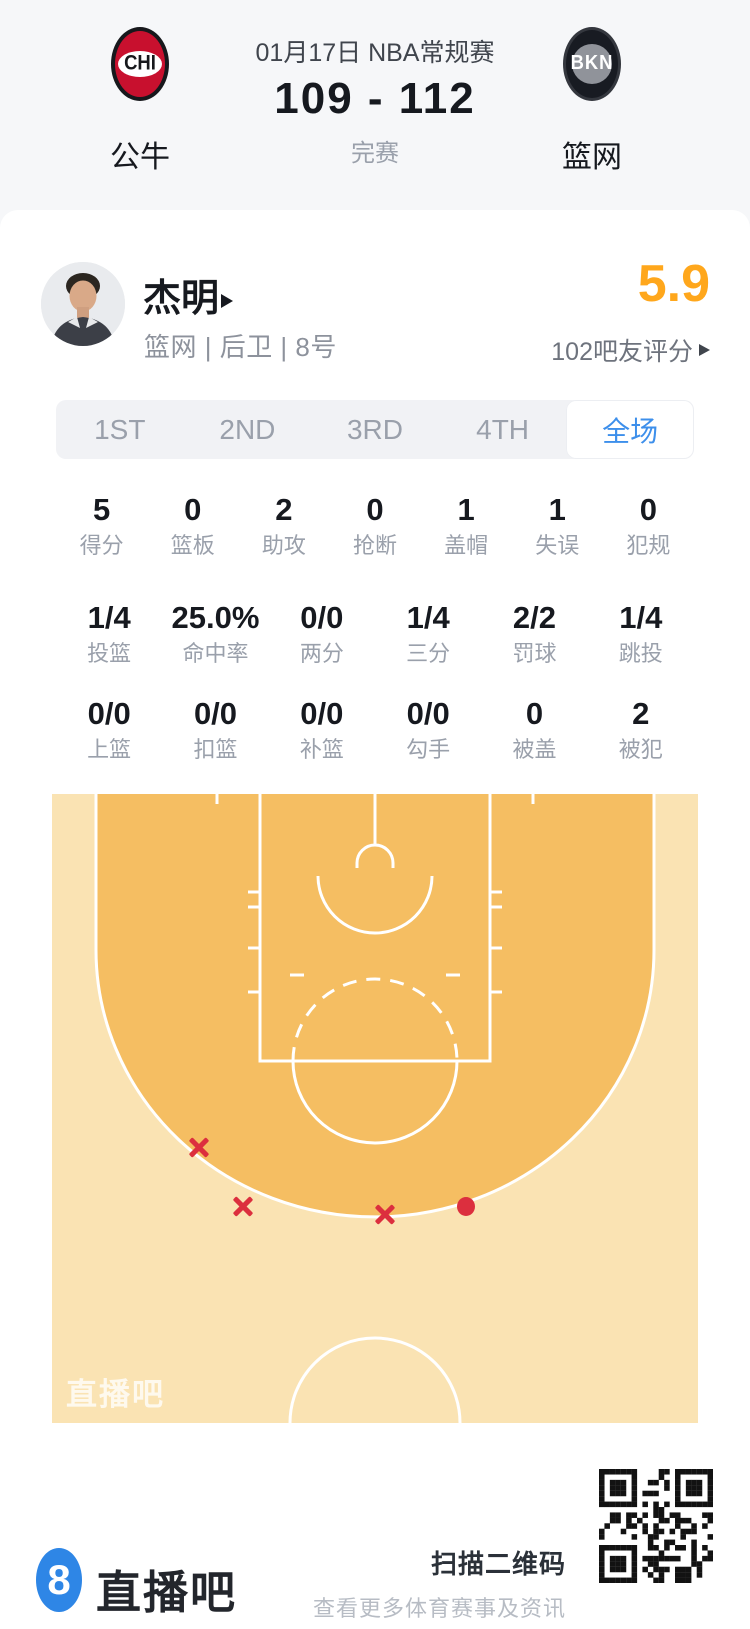 Image resolution: width=750 pixels, height=1629 pixels. Describe the element at coordinates (503, 429) in the screenshot. I see `tab-4th: 4TH` at that location.